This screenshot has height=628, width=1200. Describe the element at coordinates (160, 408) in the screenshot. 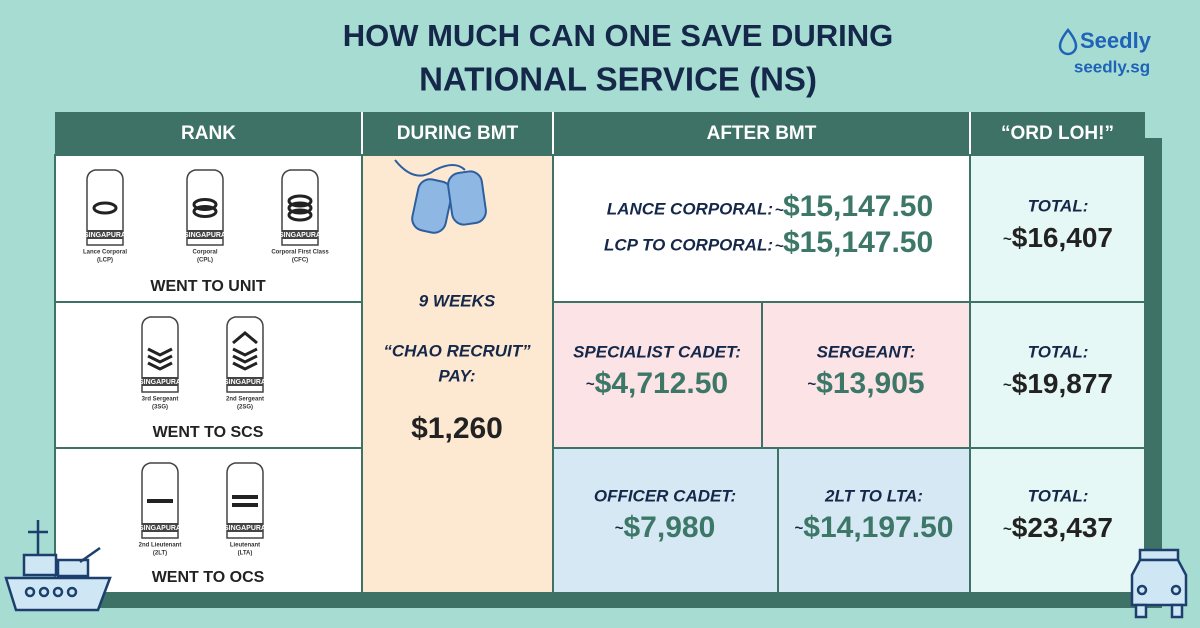

I see `insignia-abbr: (3SG)` at that location.